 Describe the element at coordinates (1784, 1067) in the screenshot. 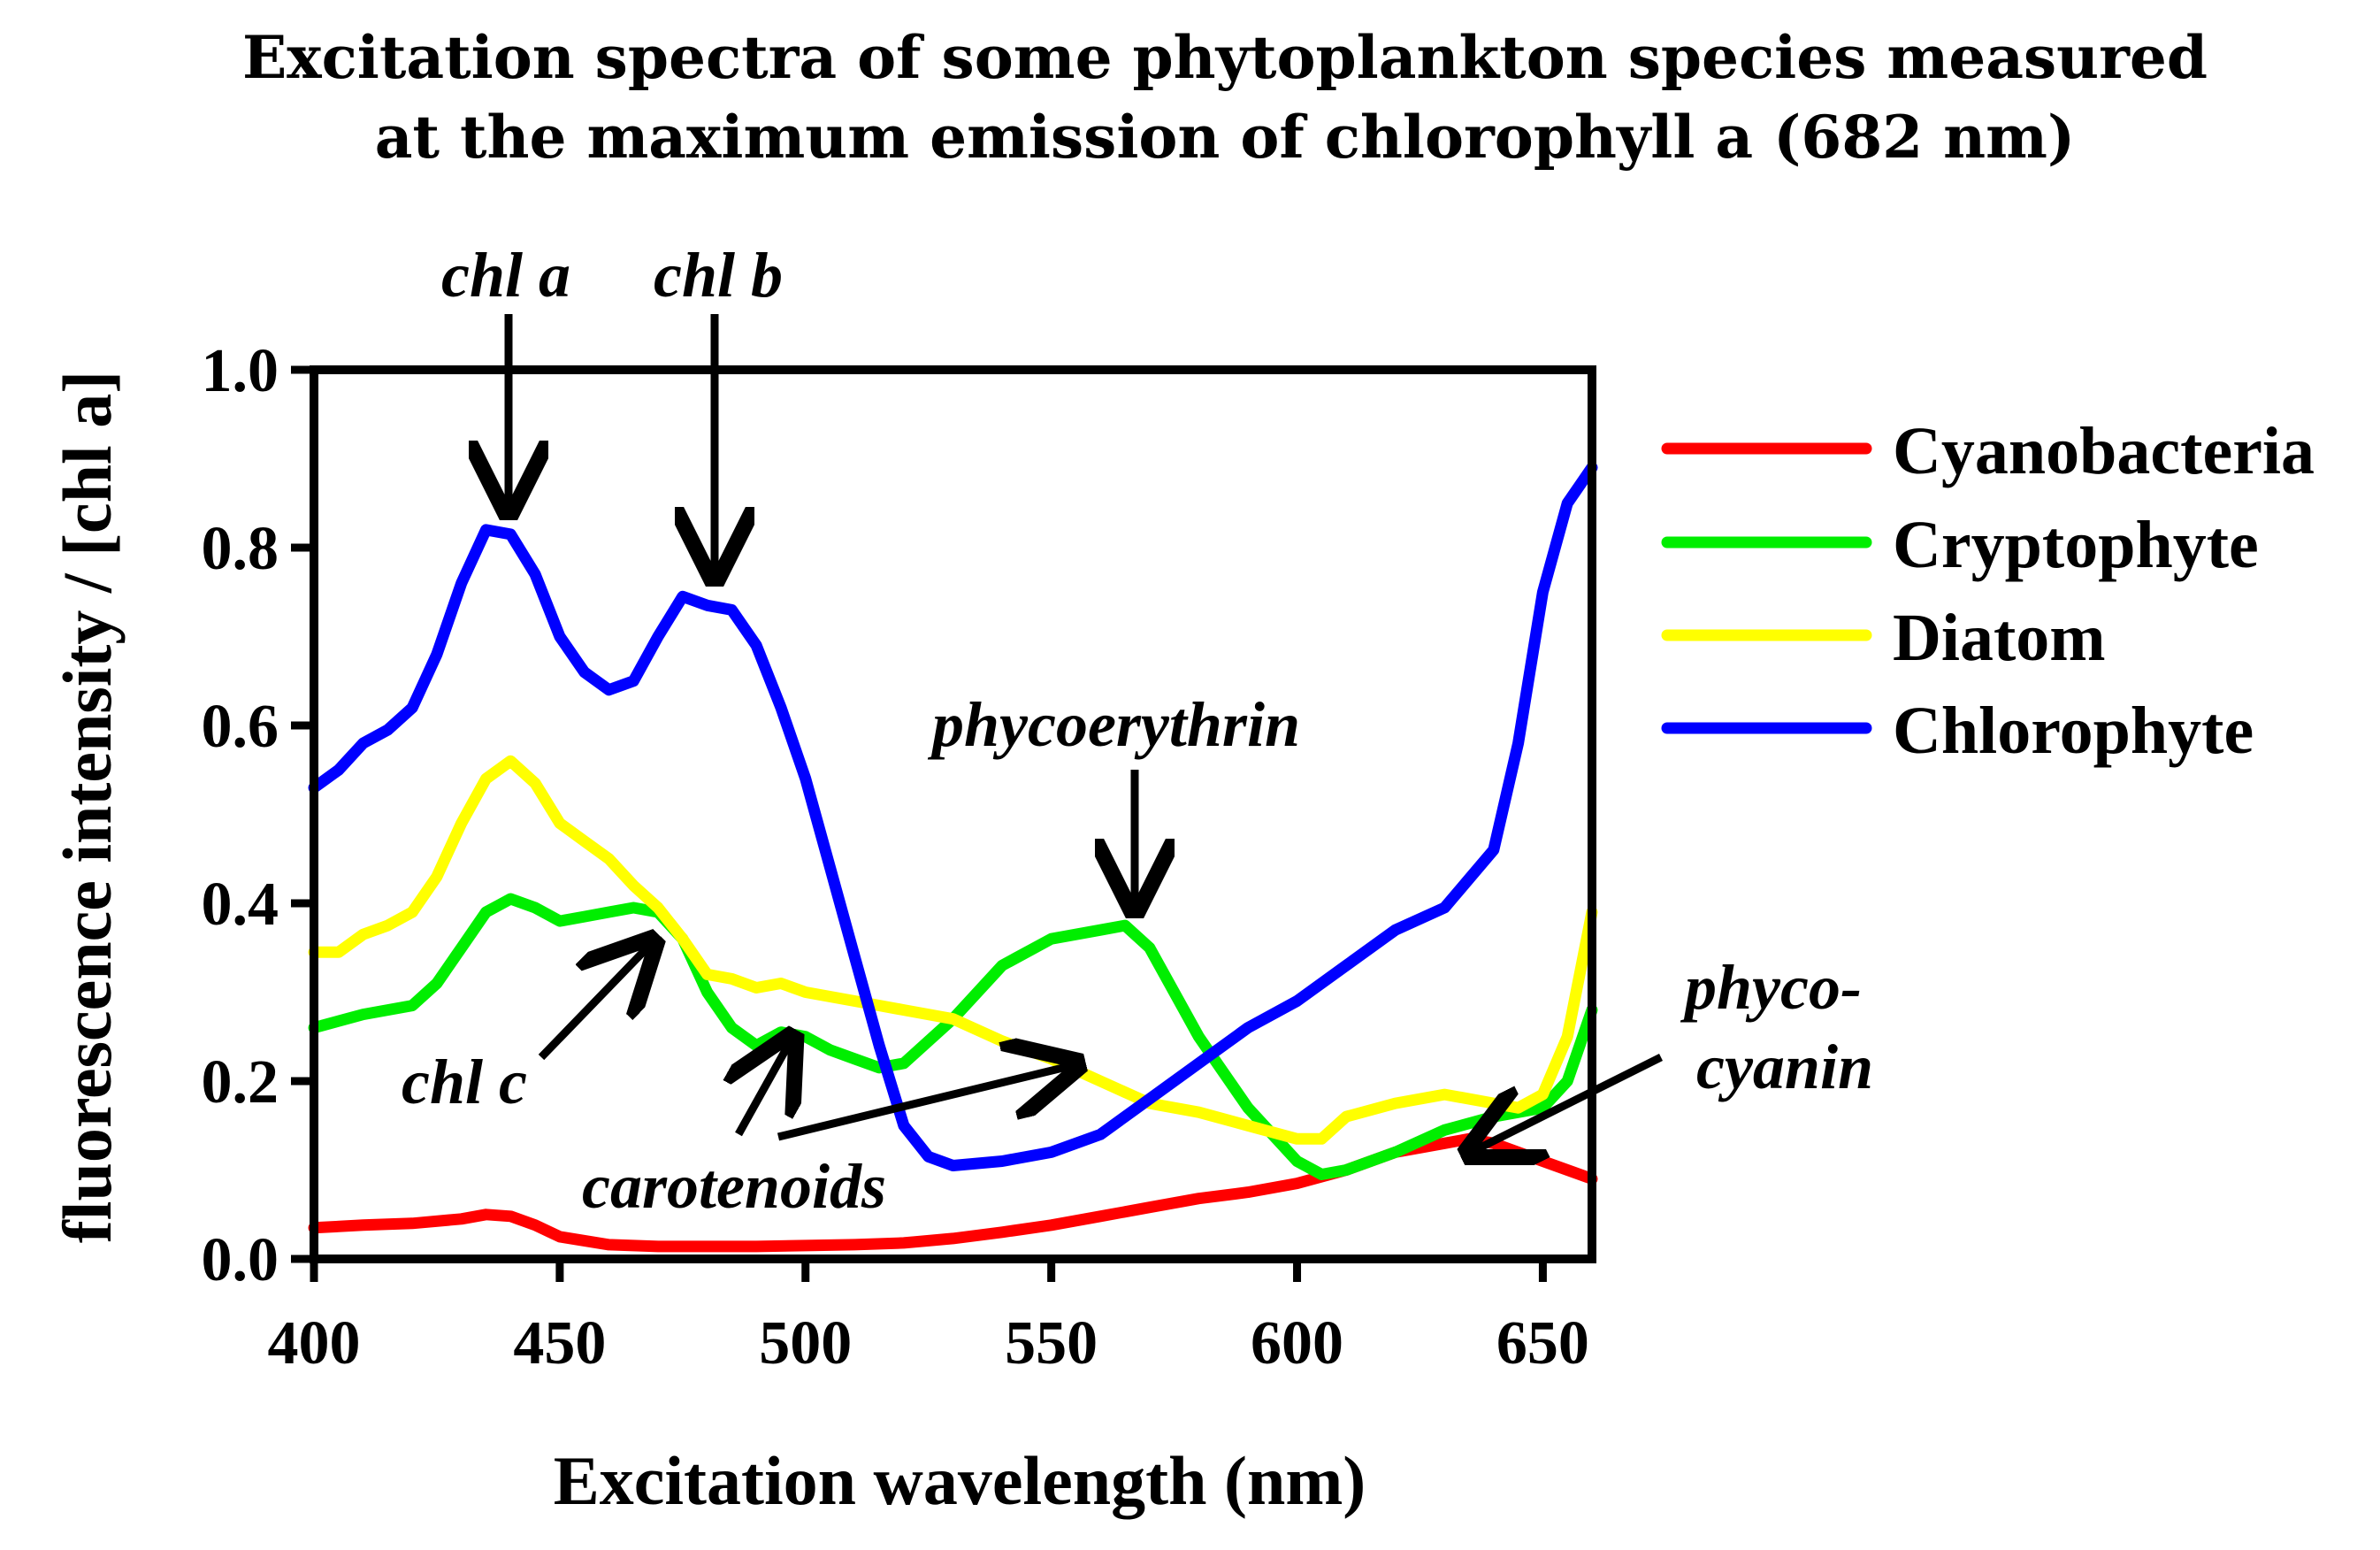

I see `annotation-cyanin: cyanin` at that location.